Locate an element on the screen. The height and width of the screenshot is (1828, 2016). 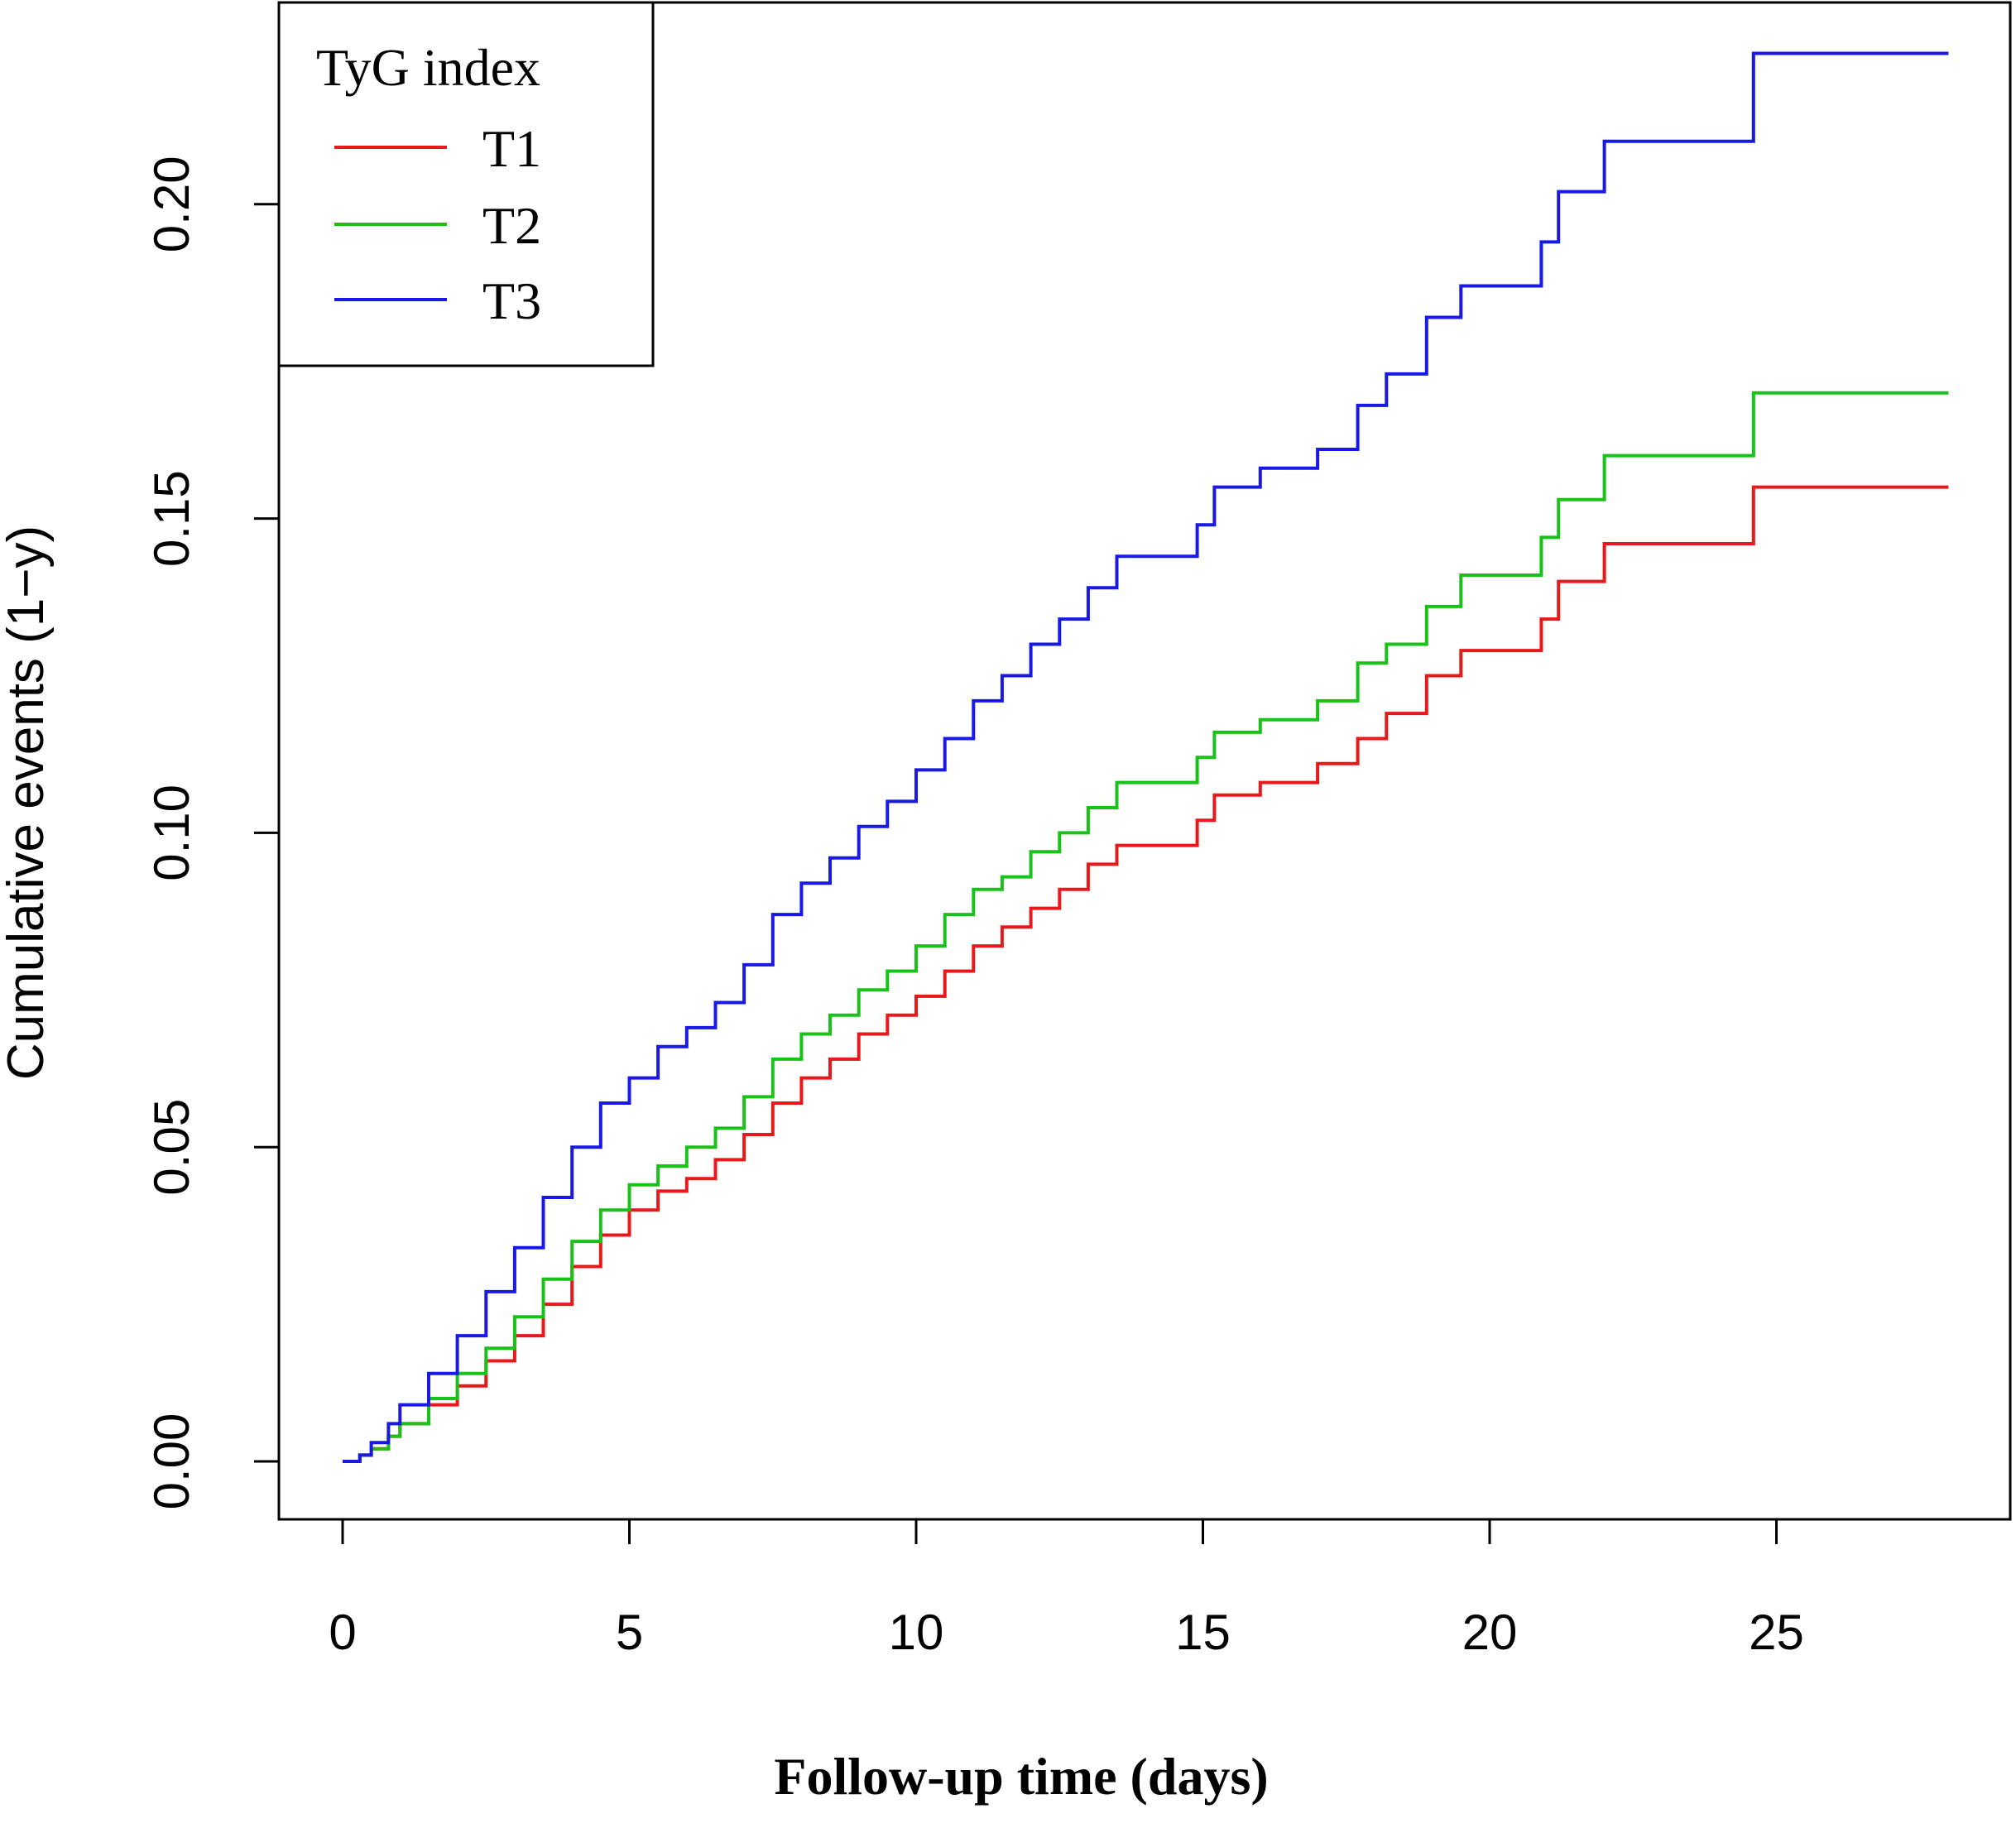
legend-box is located at coordinates (466, 184).